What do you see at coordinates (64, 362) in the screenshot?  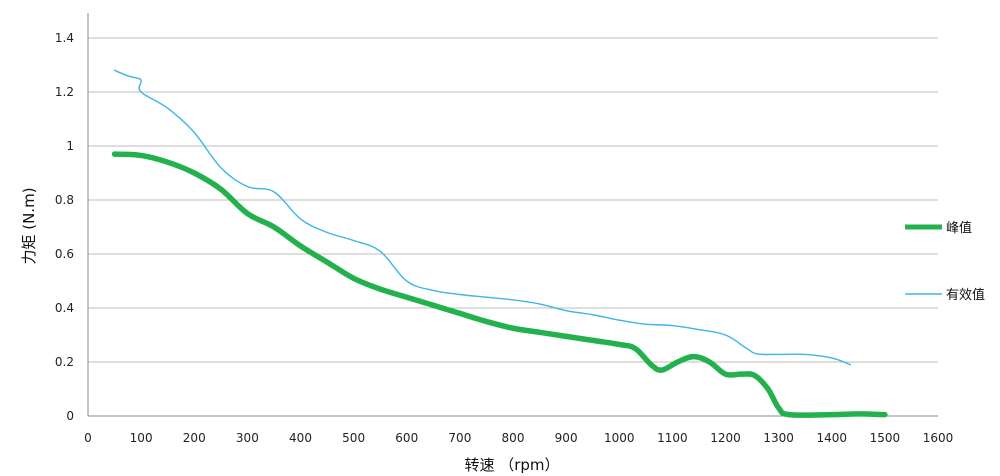 I see `y-tick-label: 0.2` at bounding box center [64, 362].